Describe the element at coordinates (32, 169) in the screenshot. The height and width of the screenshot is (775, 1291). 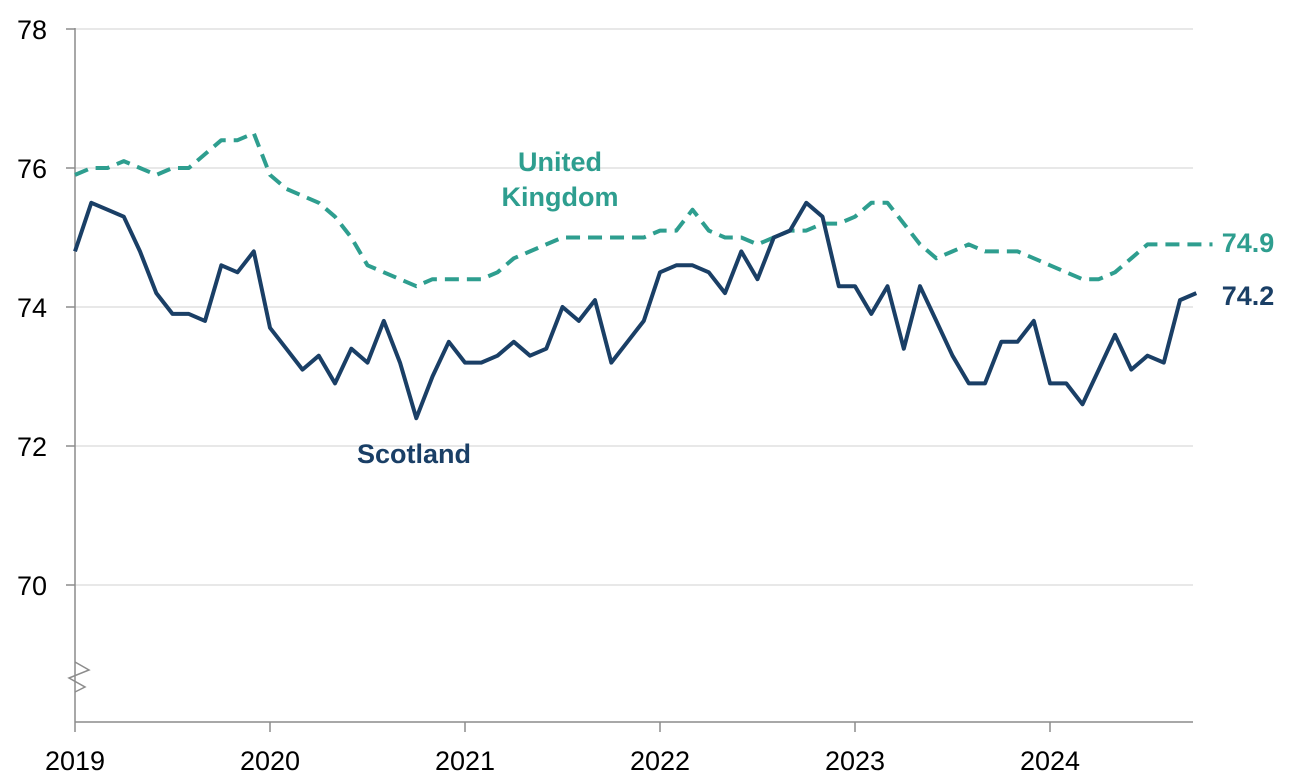
I see `y-tick-label: 76` at that location.